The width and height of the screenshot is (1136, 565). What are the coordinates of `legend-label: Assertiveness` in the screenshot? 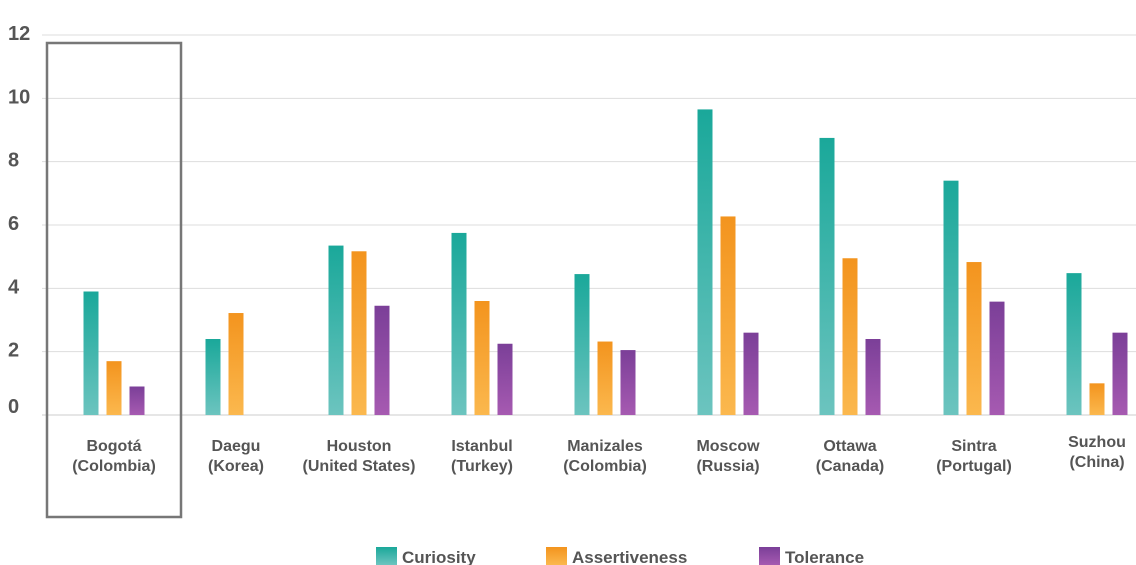 It's located at (629, 556).